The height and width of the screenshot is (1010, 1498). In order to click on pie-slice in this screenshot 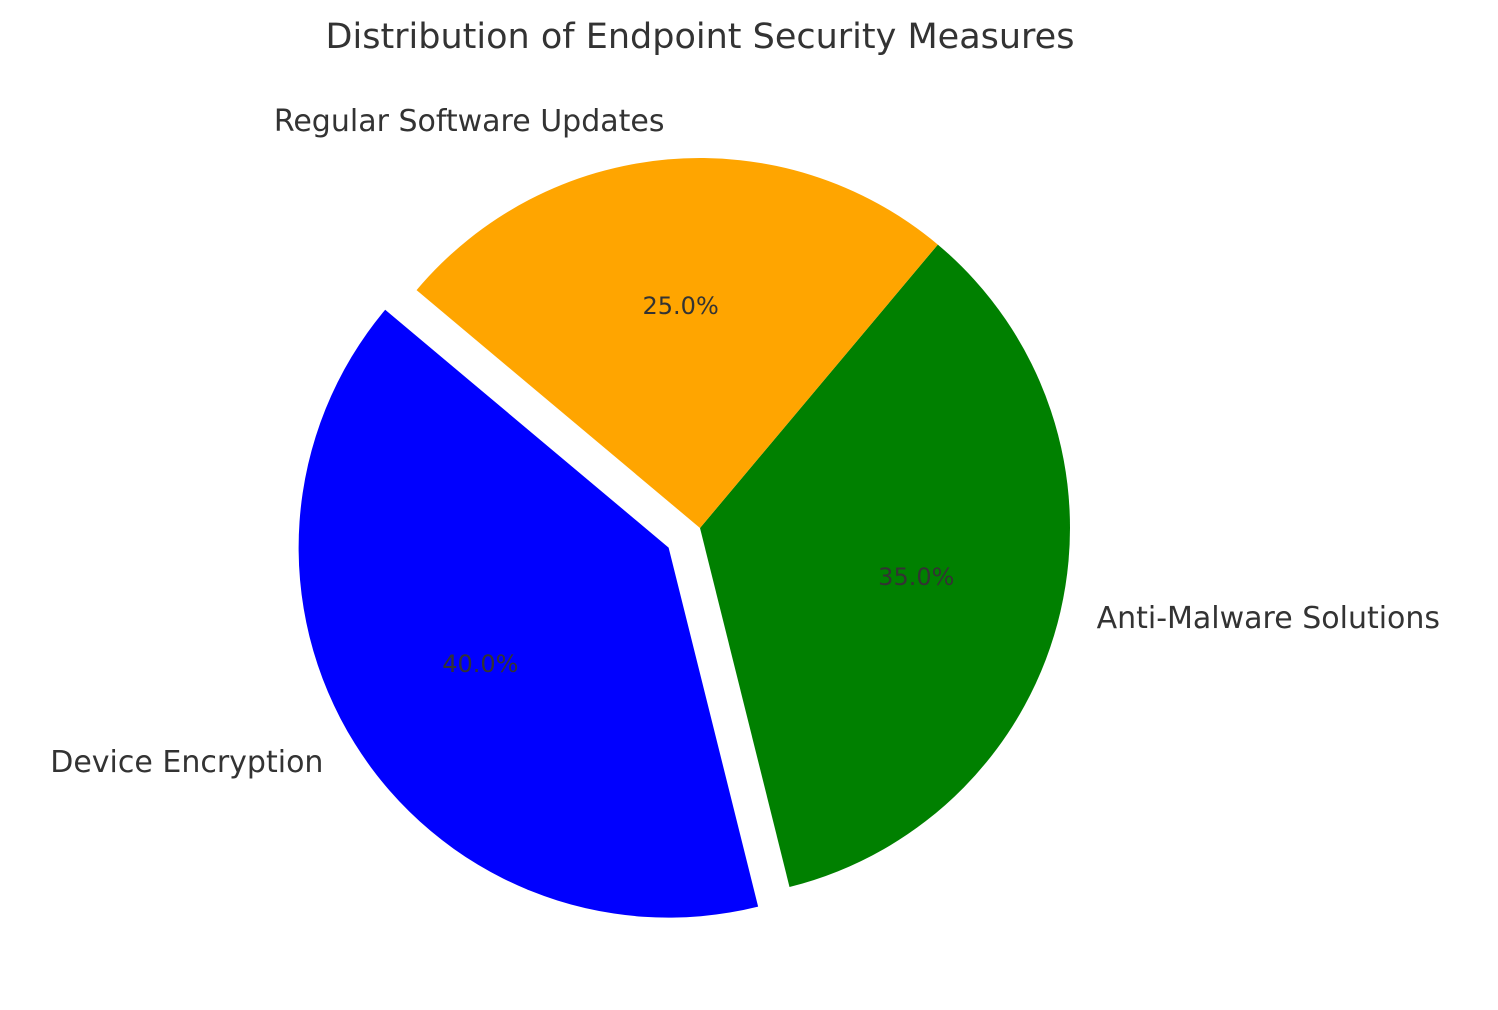, I will do `click(677, 343)`.